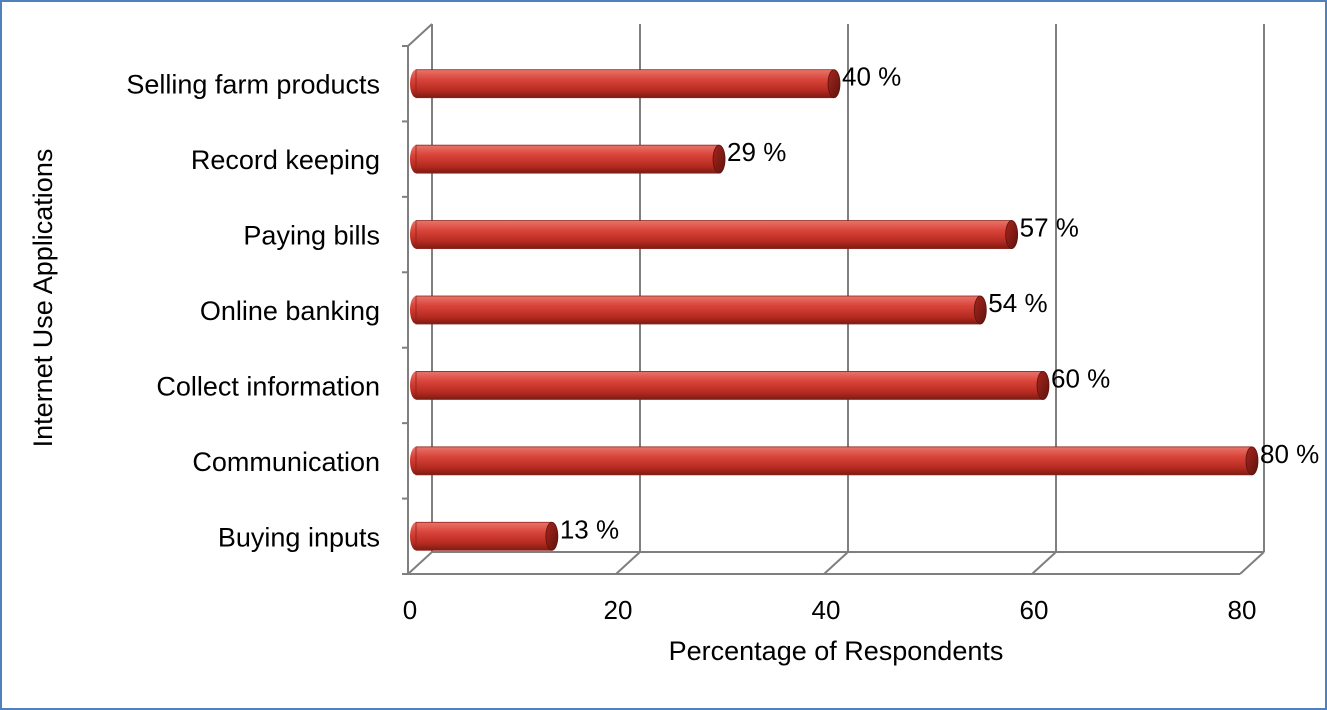 The width and height of the screenshot is (1327, 710). I want to click on data-label: 60 %, so click(1080, 378).